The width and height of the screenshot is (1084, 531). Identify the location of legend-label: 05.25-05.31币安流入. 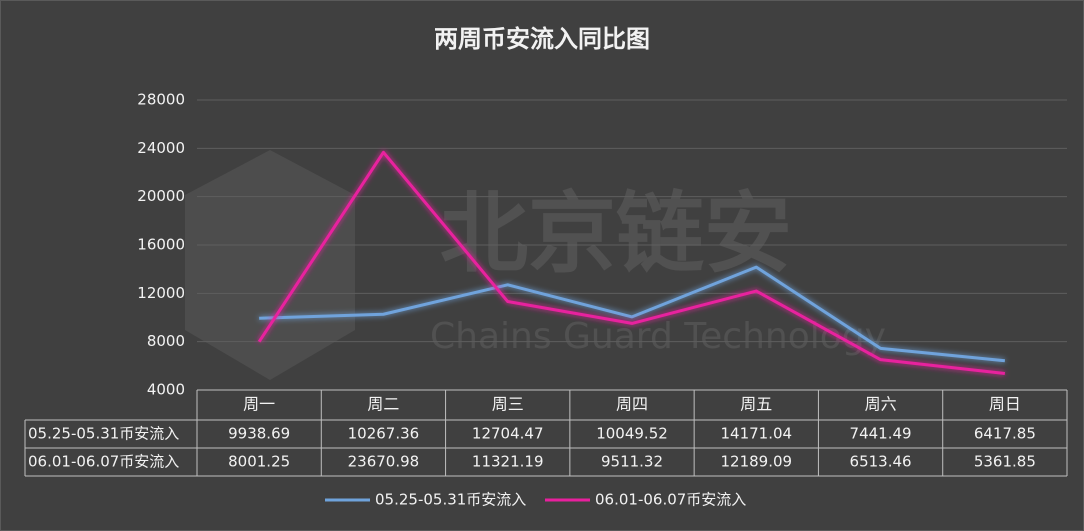
(450, 500).